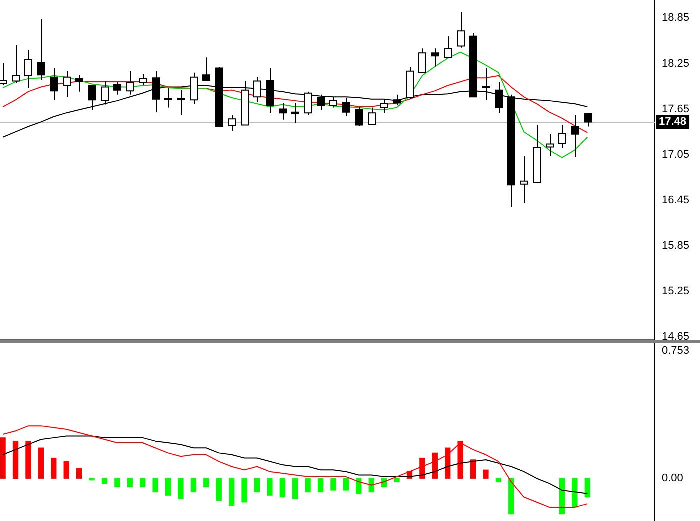 This screenshot has height=521, width=700. Describe the element at coordinates (676, 109) in the screenshot. I see `y-tick-label: 17.65` at that location.